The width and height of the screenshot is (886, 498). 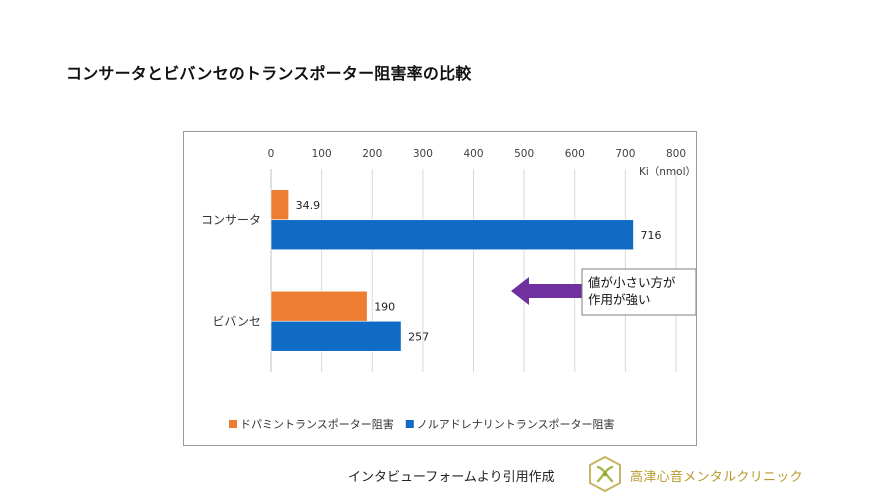 I want to click on data-label: 257, so click(x=418, y=336).